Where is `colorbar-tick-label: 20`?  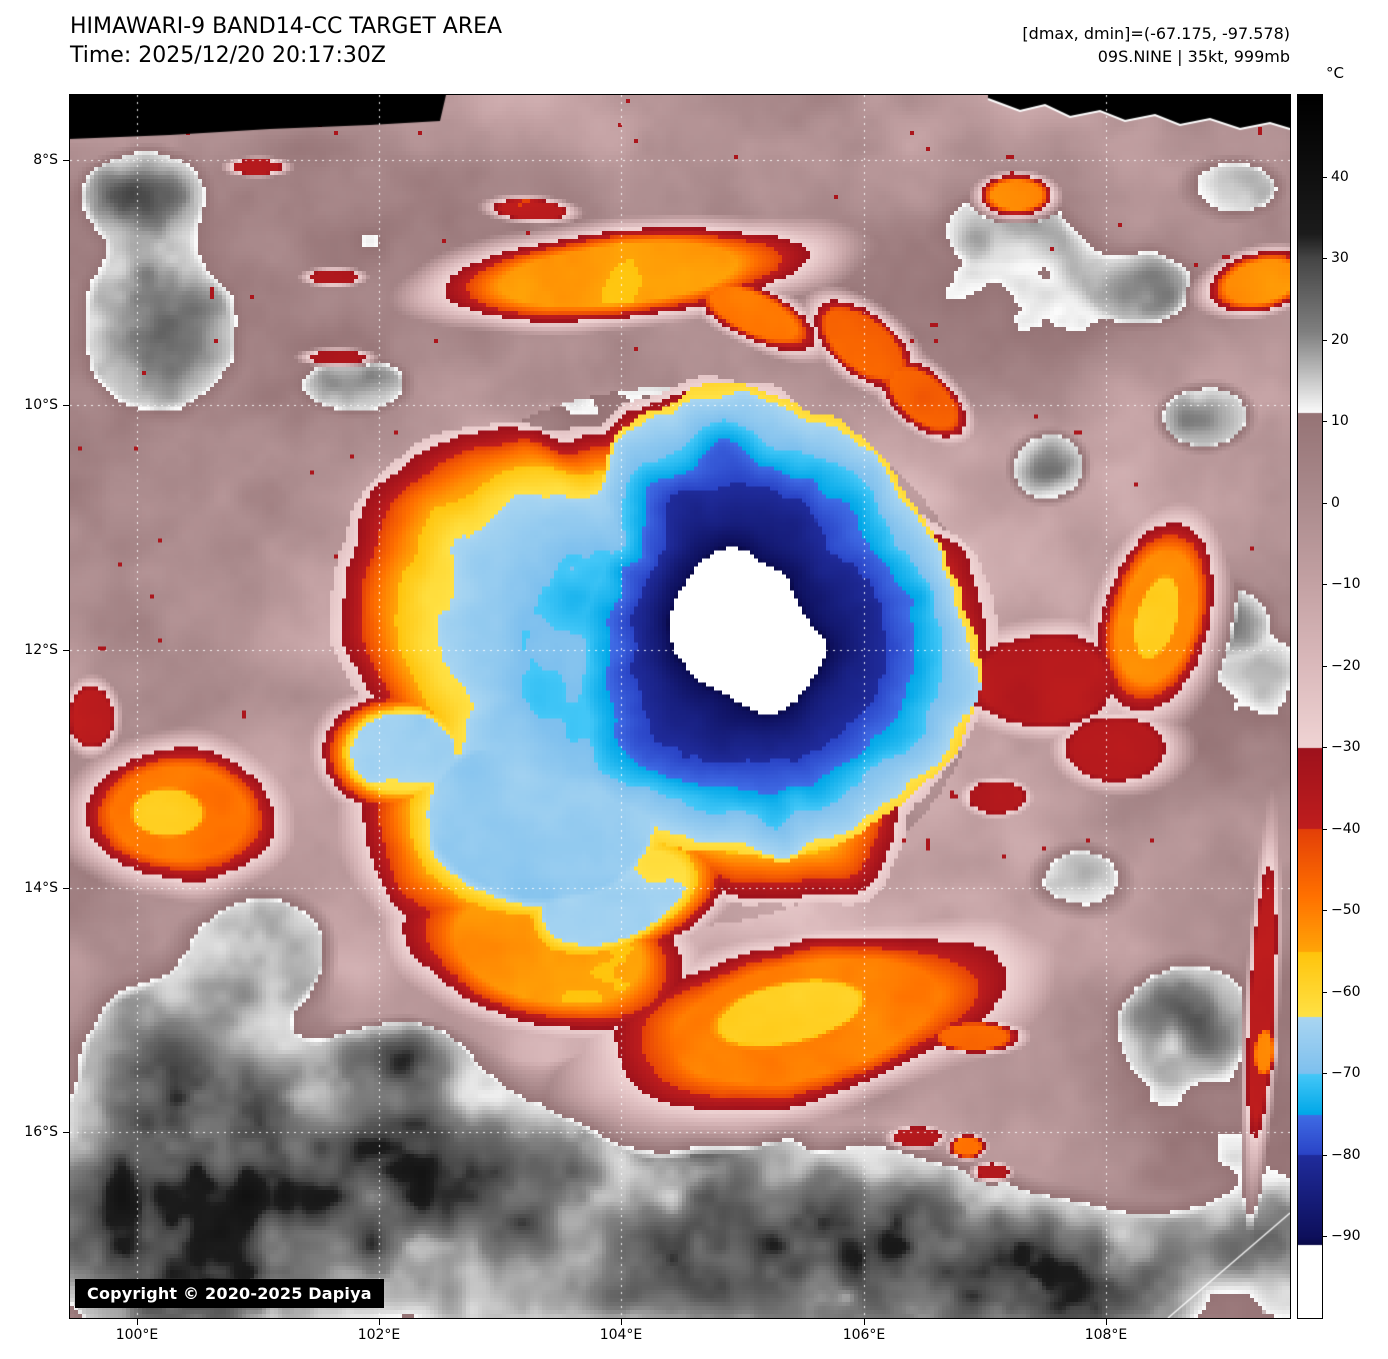
colorbar-tick-label: 20 is located at coordinates (1340, 339).